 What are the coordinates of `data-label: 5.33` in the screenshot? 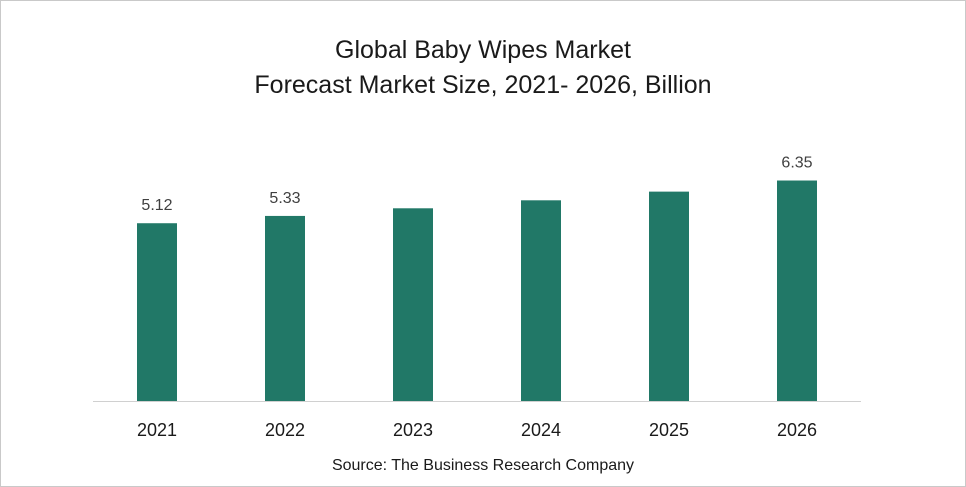 It's located at (284, 198).